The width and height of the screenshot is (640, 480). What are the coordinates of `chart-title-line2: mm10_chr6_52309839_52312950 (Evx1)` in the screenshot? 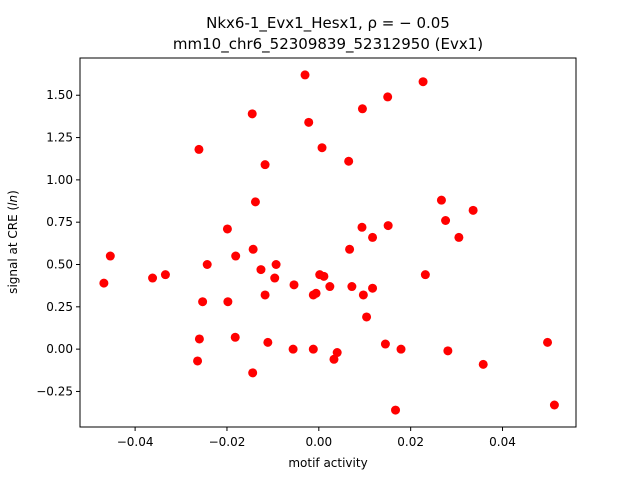 It's located at (328, 44).